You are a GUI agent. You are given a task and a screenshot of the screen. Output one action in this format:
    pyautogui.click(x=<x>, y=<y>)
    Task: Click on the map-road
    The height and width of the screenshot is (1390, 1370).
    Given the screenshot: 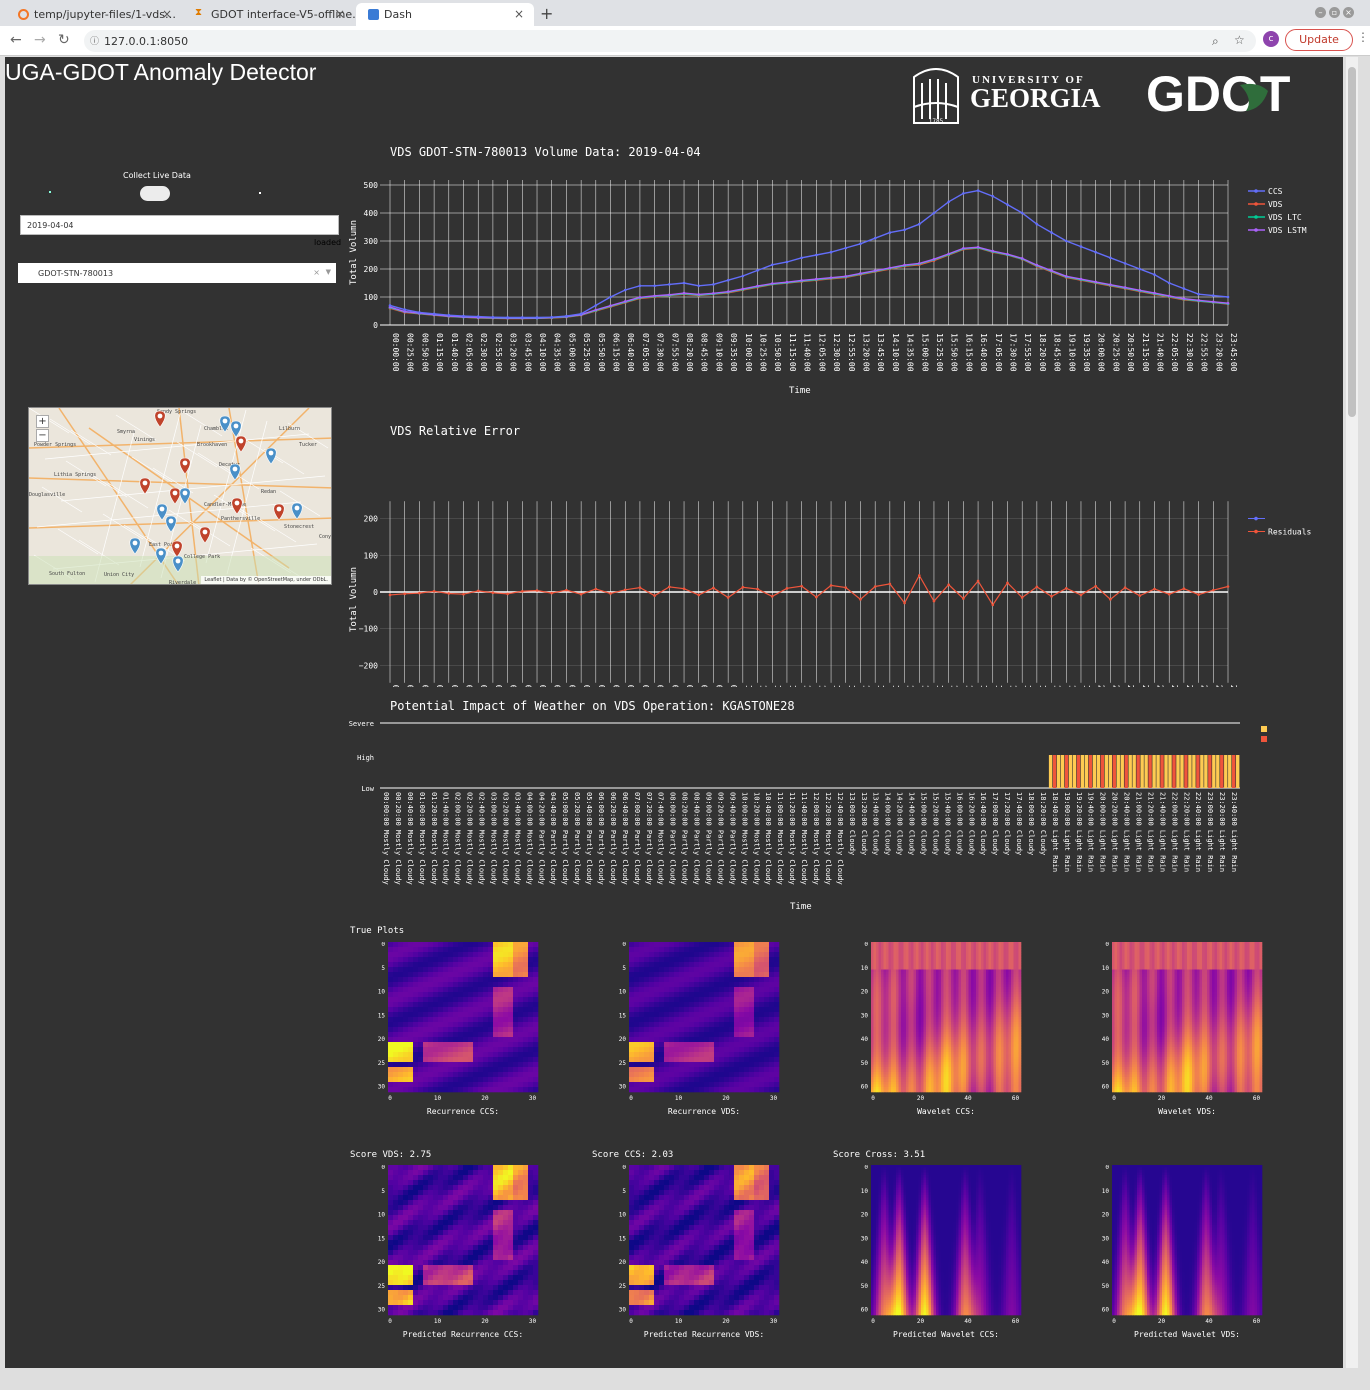 What is the action you would take?
    pyautogui.click(x=180, y=523)
    